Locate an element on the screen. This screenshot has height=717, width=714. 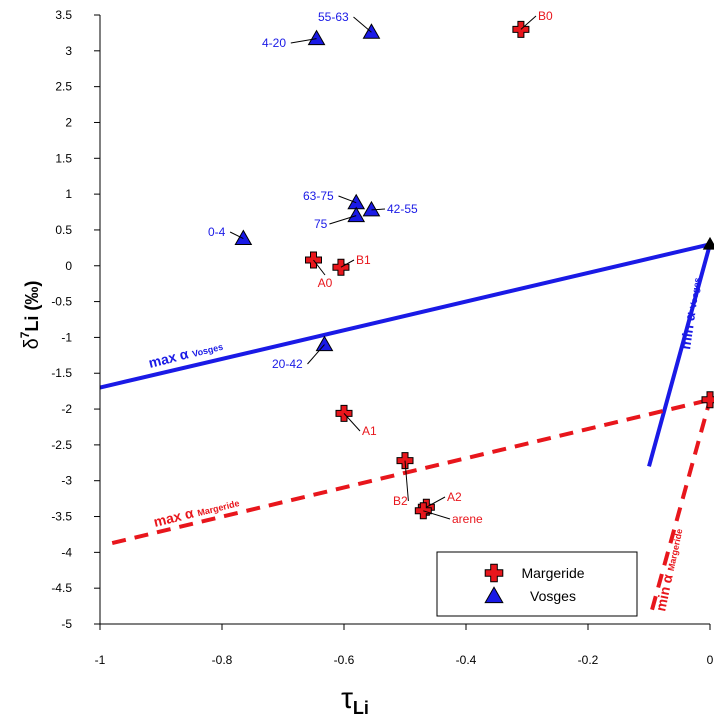
y-tick-label: 1.5 is located at coordinates (63, 158).